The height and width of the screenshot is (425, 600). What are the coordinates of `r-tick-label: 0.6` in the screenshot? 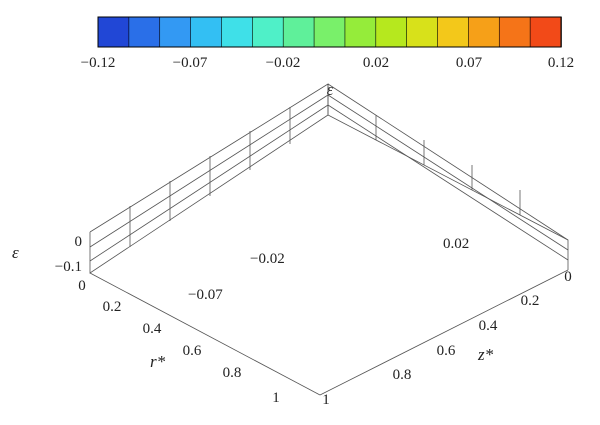 It's located at (192, 351).